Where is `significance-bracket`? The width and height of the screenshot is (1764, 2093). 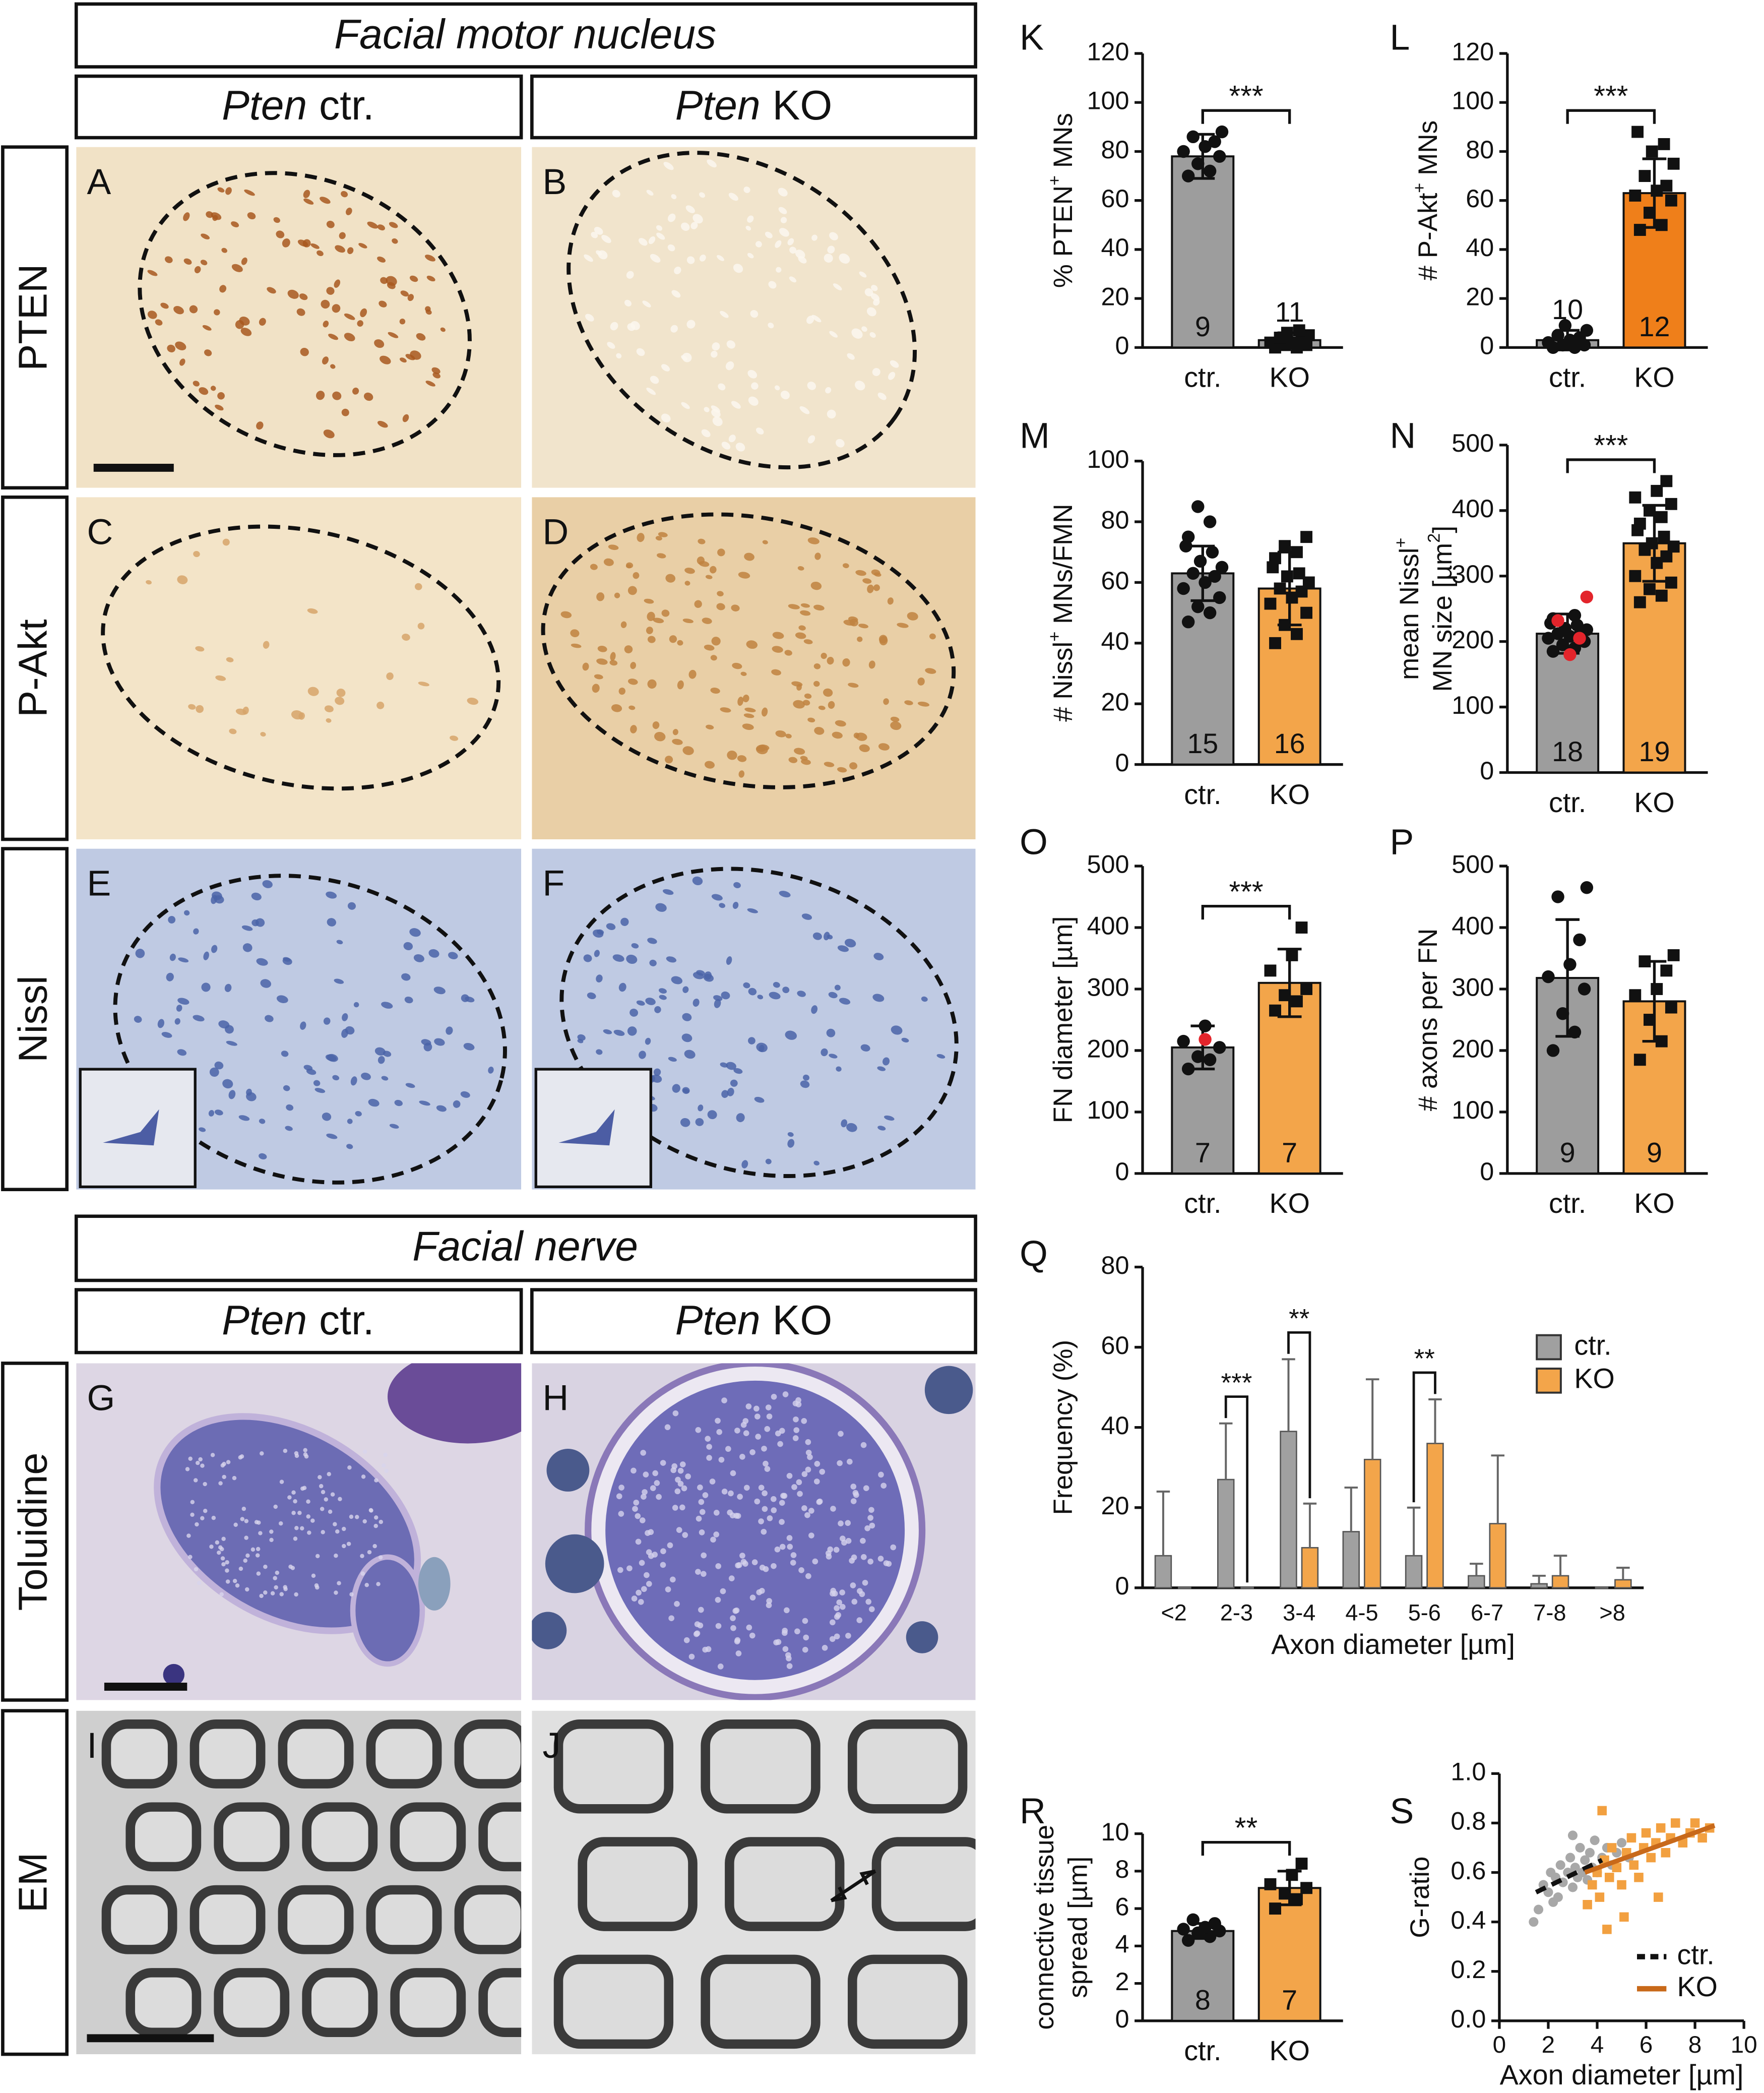 significance-bracket is located at coordinates (1424, 1437).